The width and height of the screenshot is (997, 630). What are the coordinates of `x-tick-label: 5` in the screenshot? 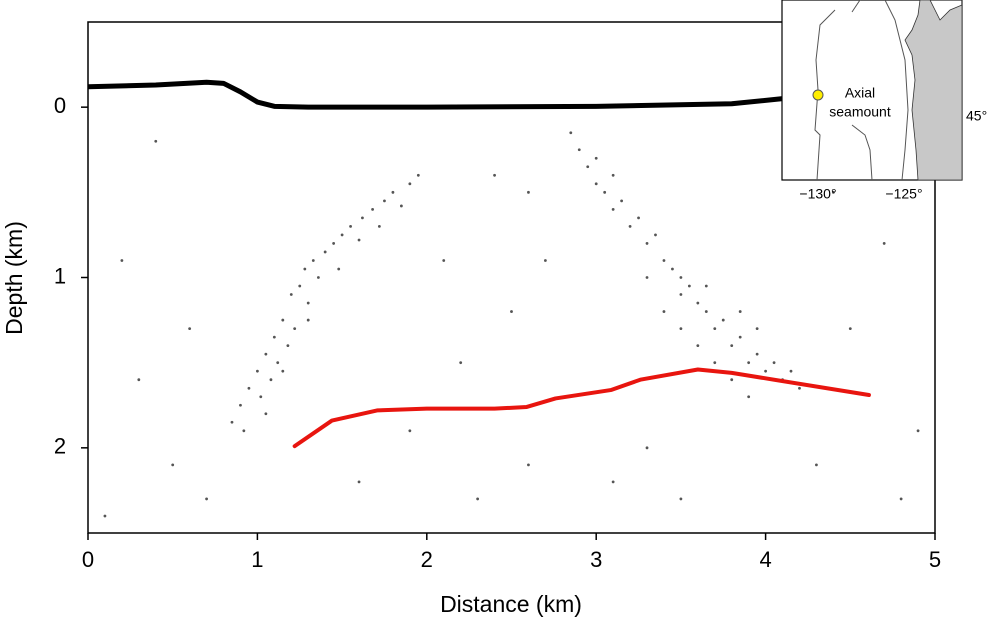 It's located at (935, 559).